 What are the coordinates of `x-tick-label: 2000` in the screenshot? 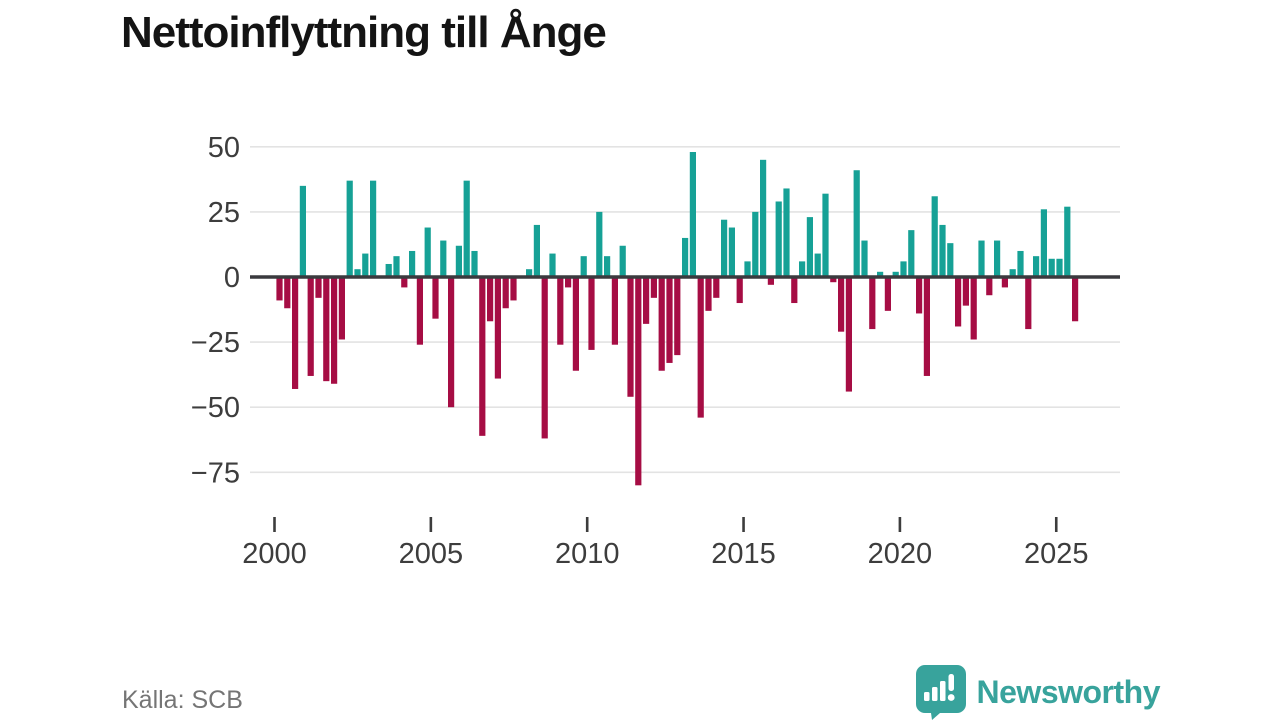 It's located at (274, 554).